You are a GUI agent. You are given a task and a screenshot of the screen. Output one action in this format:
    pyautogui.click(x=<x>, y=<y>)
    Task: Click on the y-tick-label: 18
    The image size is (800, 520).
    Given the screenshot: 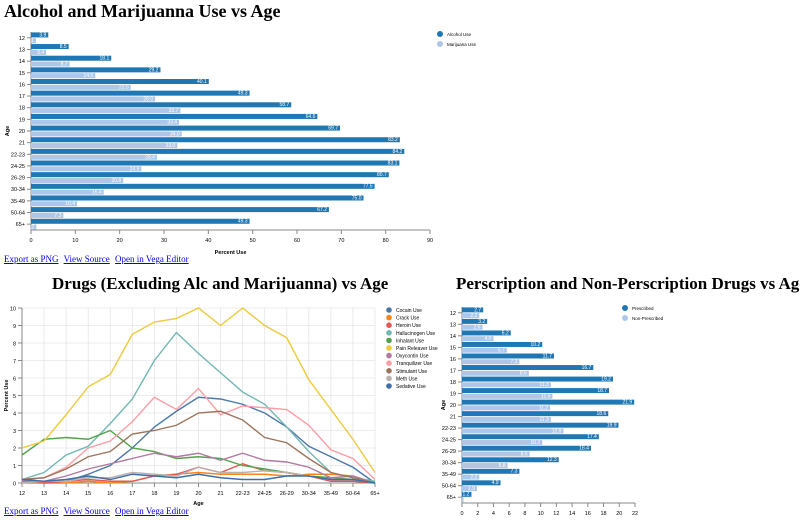 What is the action you would take?
    pyautogui.click(x=453, y=383)
    